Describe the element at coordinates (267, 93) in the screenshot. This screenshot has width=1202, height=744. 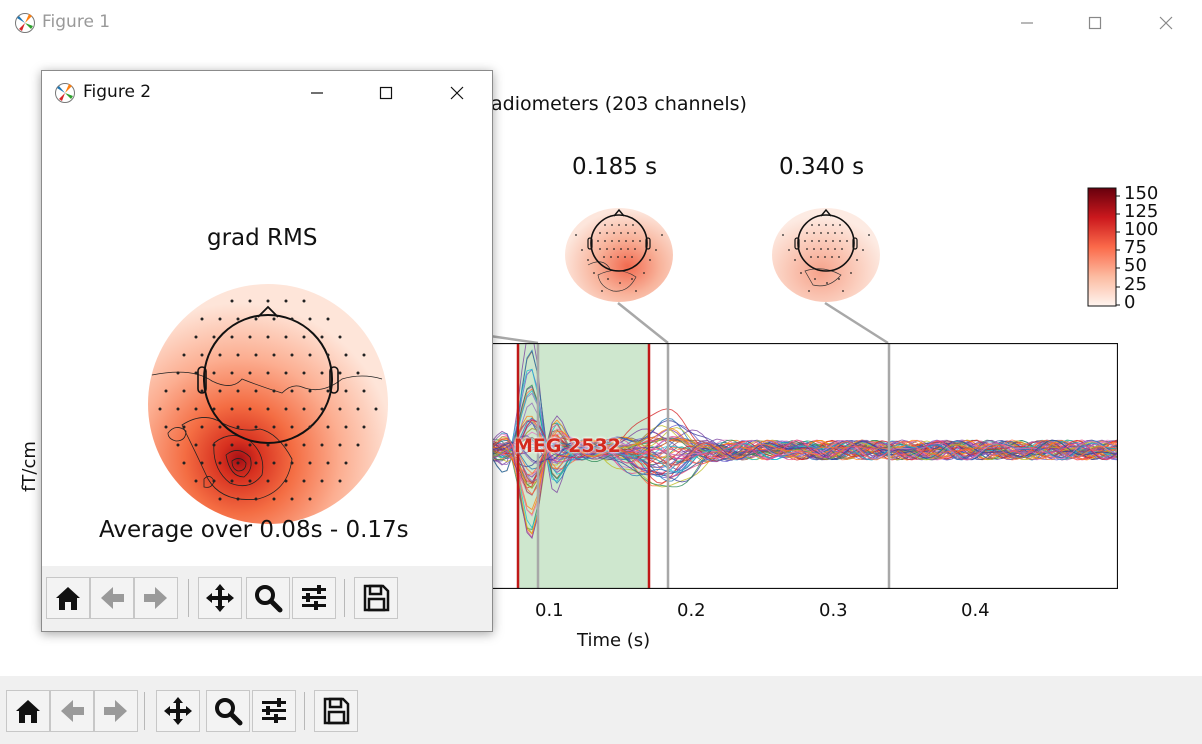
I see `figure-2-titlebar` at that location.